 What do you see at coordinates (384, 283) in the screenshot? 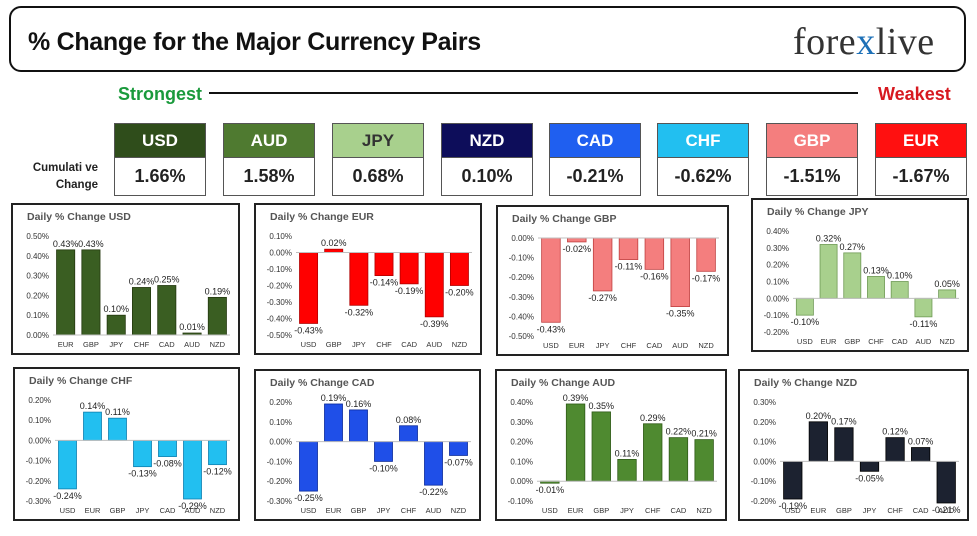
I see `data-label: -0.14%` at bounding box center [384, 283].